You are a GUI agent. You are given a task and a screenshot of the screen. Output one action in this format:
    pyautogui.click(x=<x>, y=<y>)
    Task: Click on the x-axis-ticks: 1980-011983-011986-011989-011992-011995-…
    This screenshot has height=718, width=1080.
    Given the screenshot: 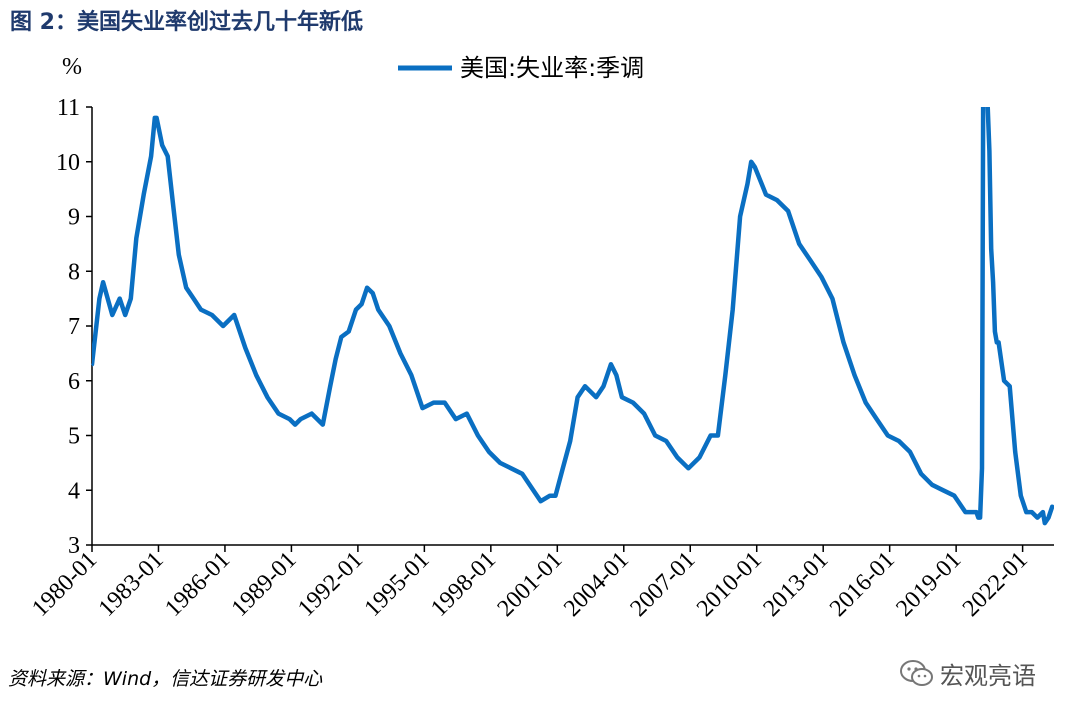 What is the action you would take?
    pyautogui.click(x=530, y=583)
    